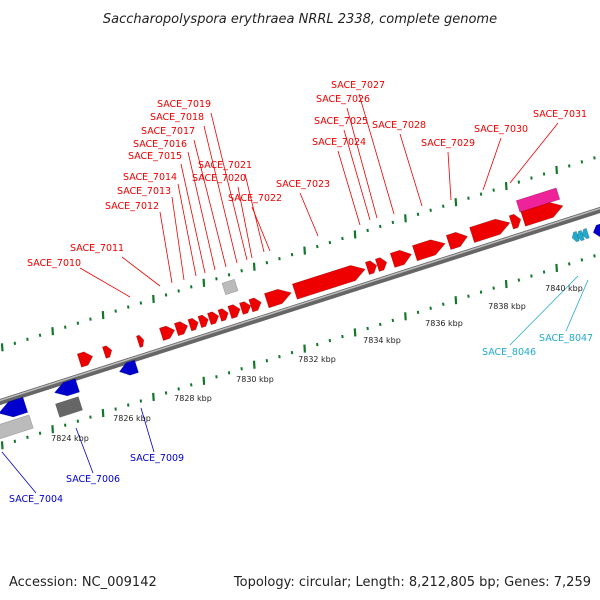 This screenshot has height=600, width=600. Describe the element at coordinates (132, 206) in the screenshot. I see `gene-label: SACE_7012` at that location.